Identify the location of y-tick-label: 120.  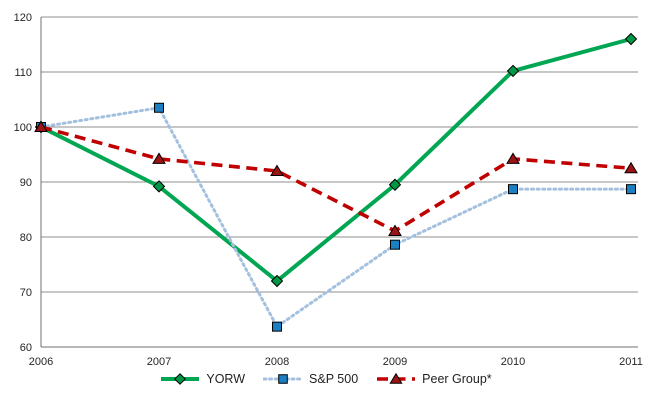
(23, 18).